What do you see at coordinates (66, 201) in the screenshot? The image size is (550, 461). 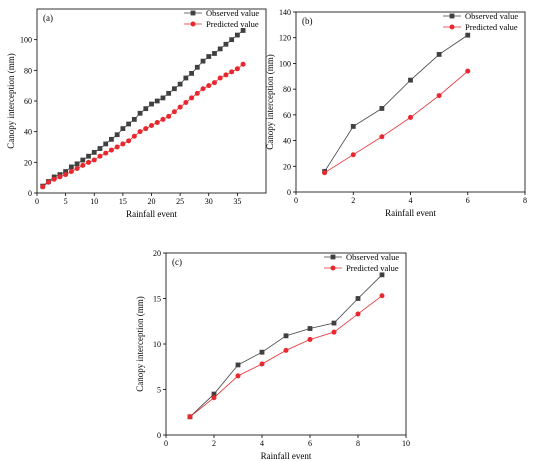 I see `x-tick-label: 5` at bounding box center [66, 201].